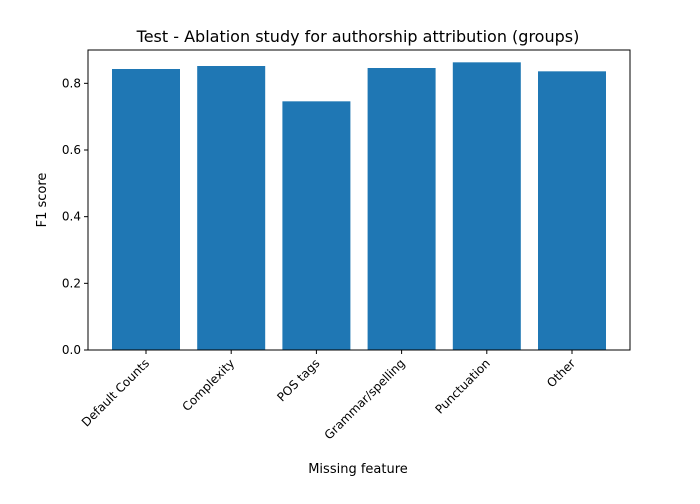  I want to click on y-tick-label: 0.6, so click(71, 150).